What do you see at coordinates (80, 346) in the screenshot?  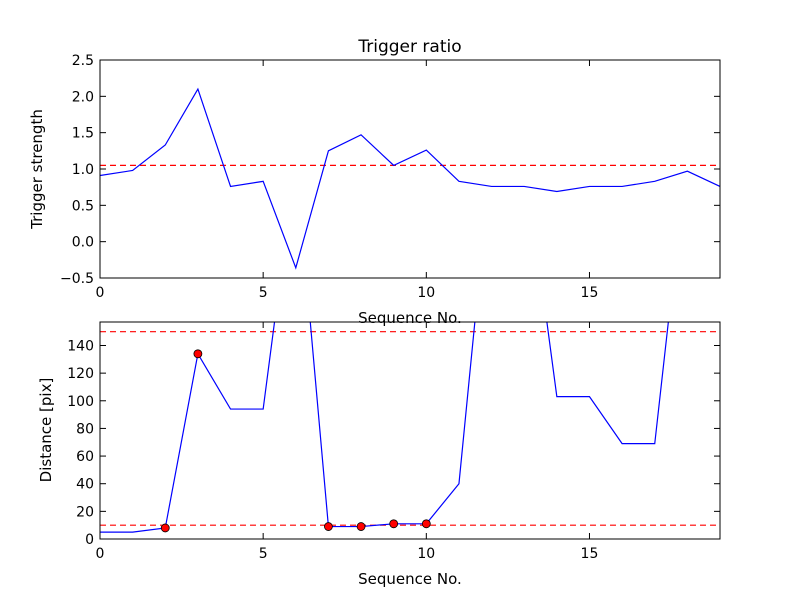 I see `y-tick-label: 140` at bounding box center [80, 346].